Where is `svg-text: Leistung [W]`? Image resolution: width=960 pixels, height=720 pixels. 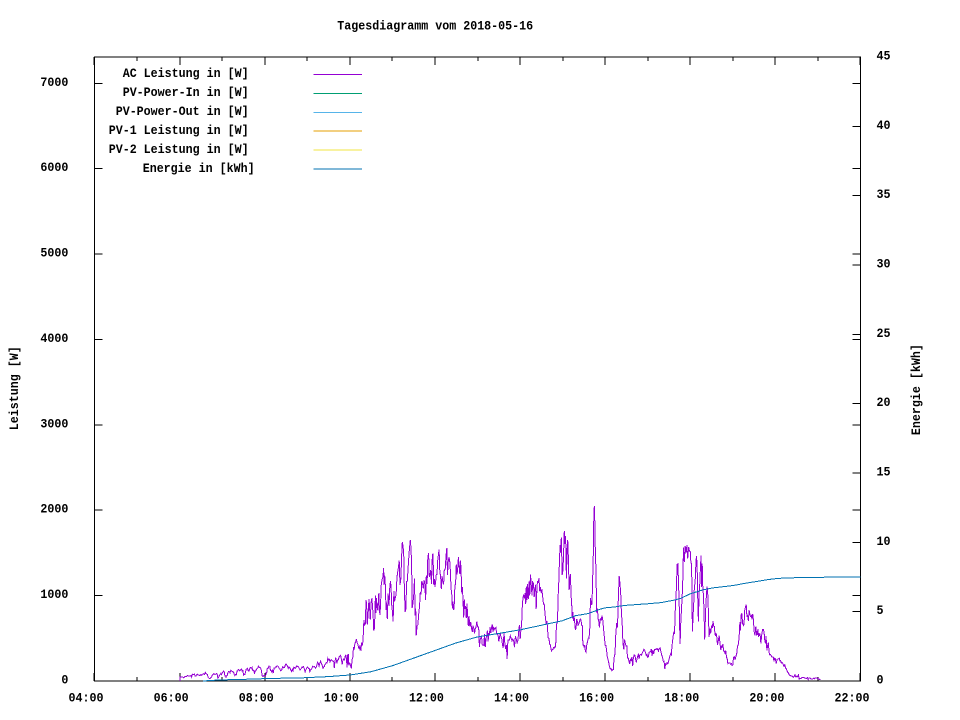
svg-text: Leistung [W] is located at coordinates (14, 388).